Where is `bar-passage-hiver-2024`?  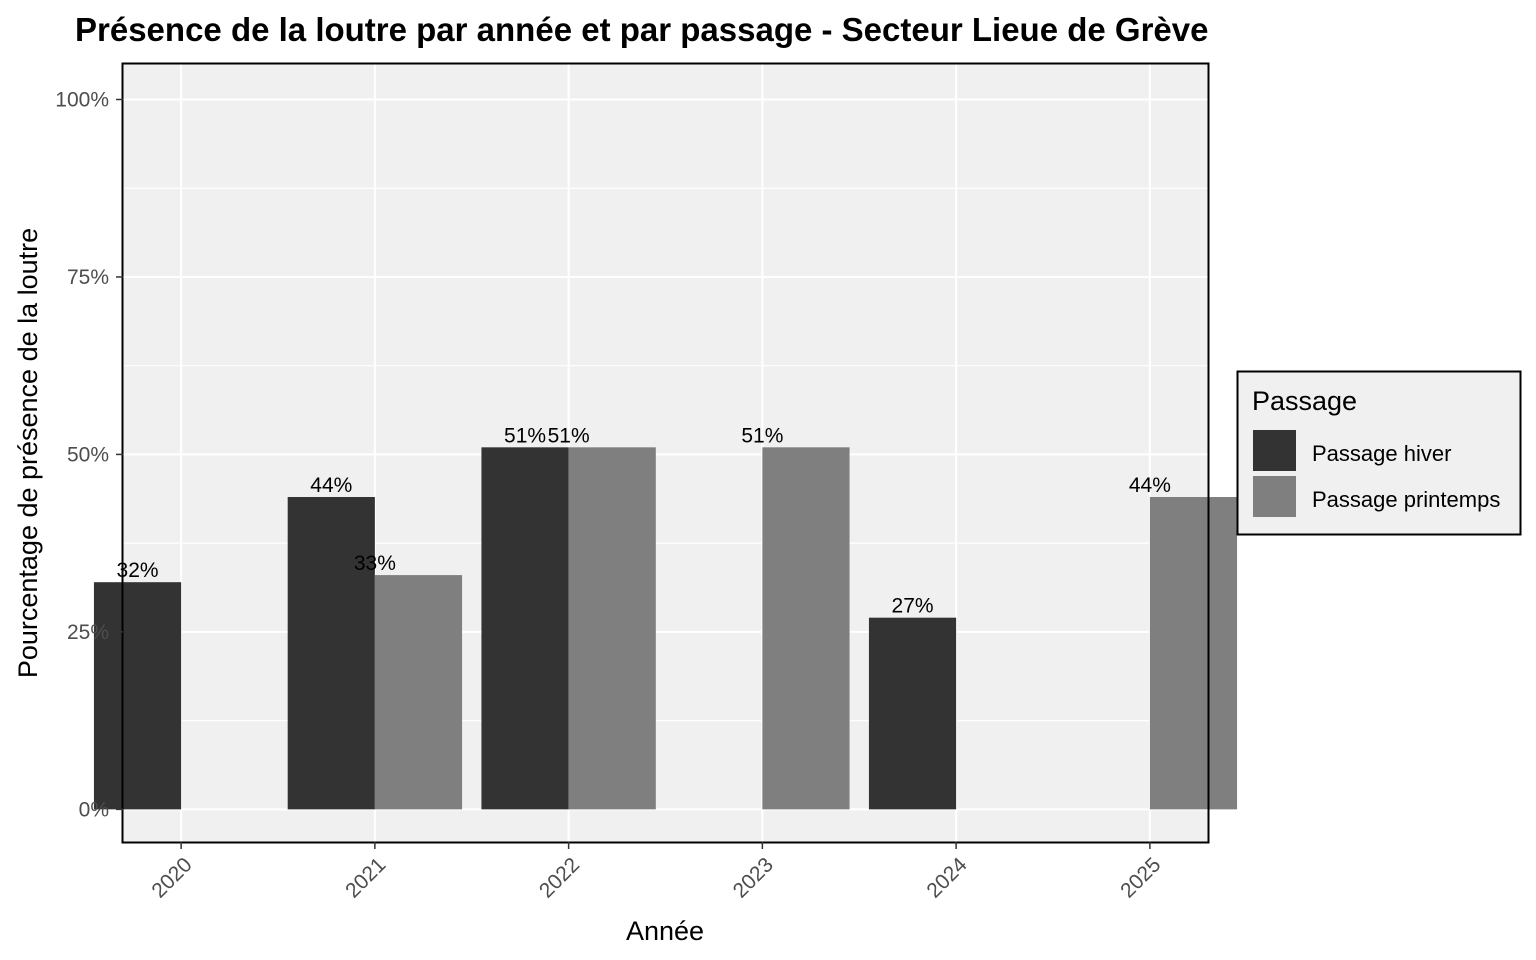
bar-passage-hiver-2024 is located at coordinates (912, 713).